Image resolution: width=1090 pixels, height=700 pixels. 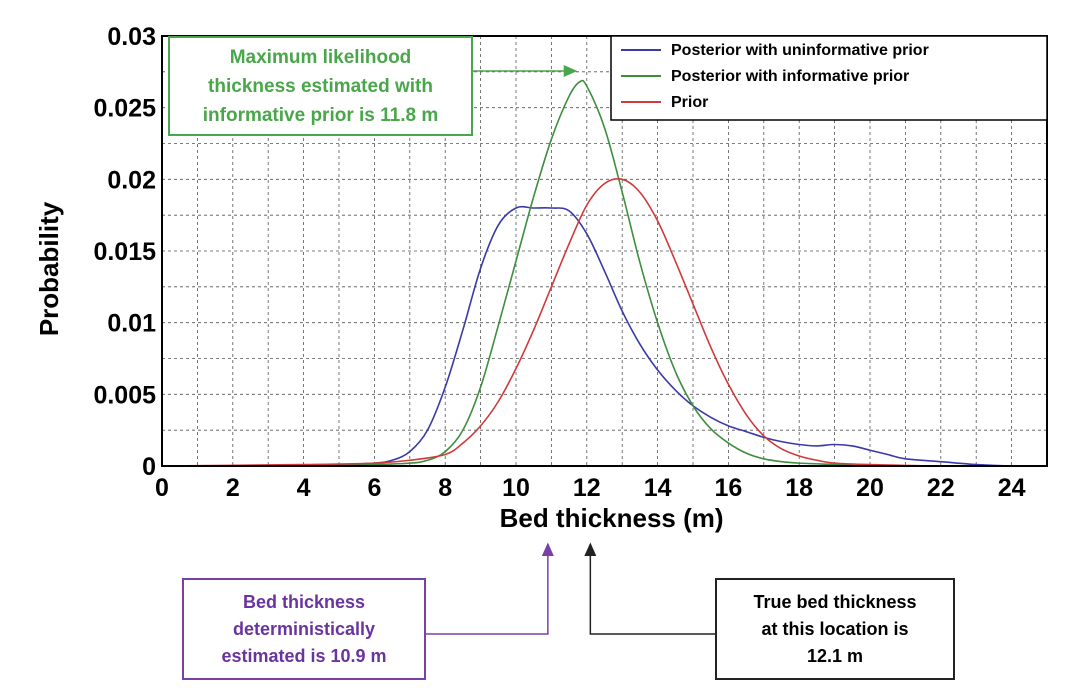 I want to click on arrow-true-thickness, so click(x=649, y=588).